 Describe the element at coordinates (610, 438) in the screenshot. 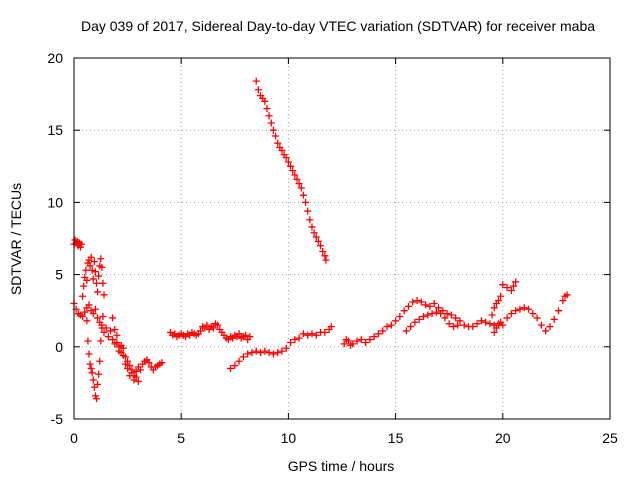

I see `x-tick-label: 25` at that location.